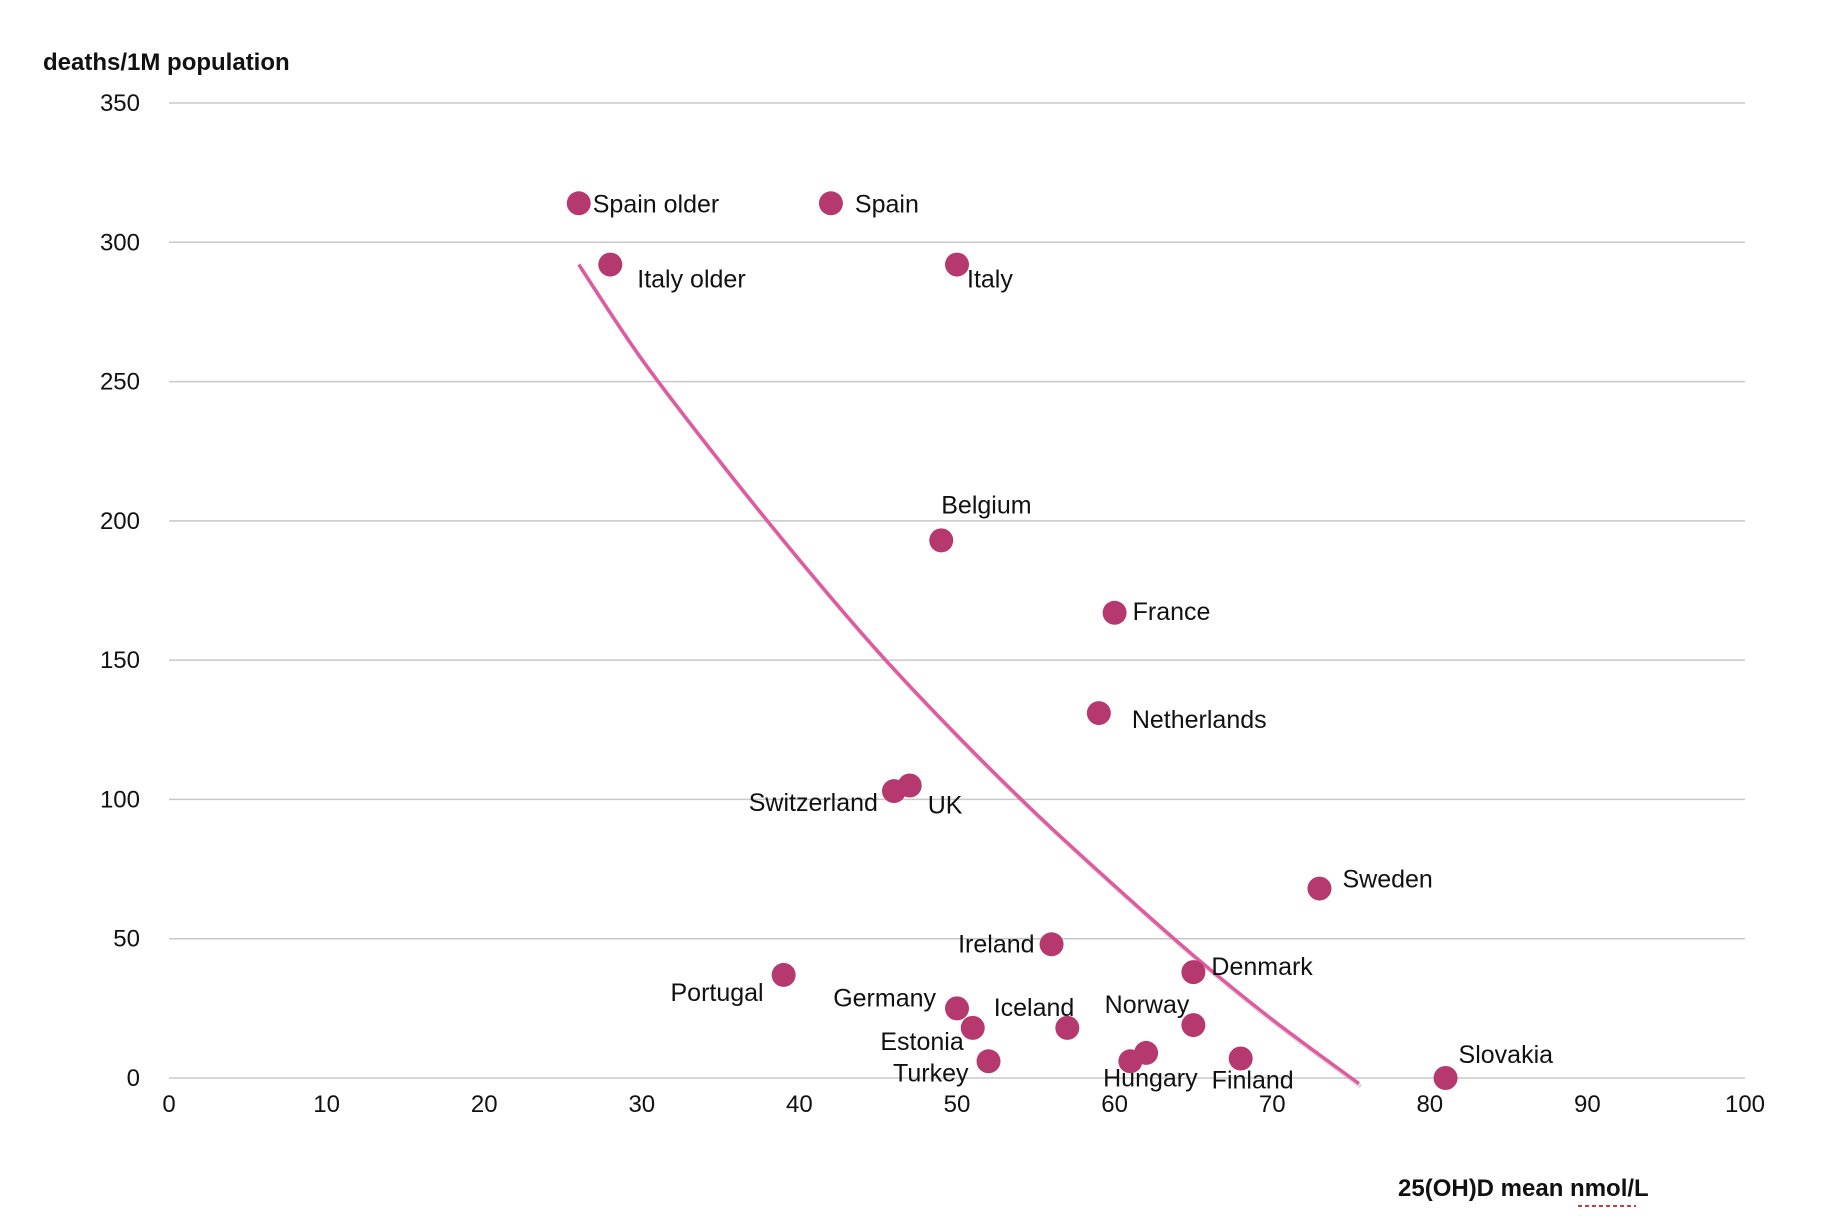 The image size is (1830, 1218). What do you see at coordinates (957, 1104) in the screenshot?
I see `x-tick-label: 50` at bounding box center [957, 1104].